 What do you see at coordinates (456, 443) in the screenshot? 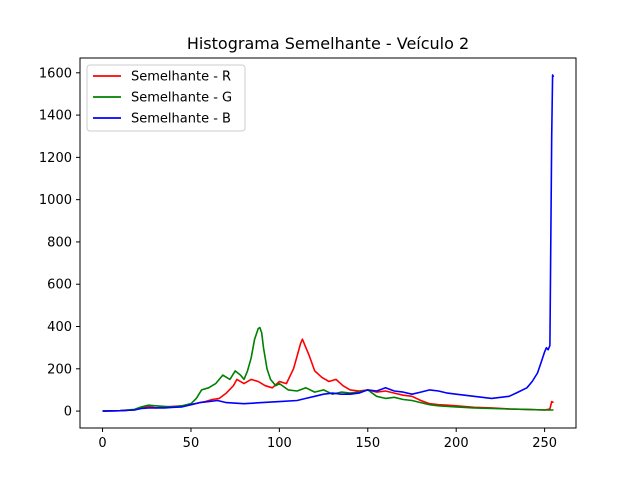
I see `x-tick-label: 200` at bounding box center [456, 443].